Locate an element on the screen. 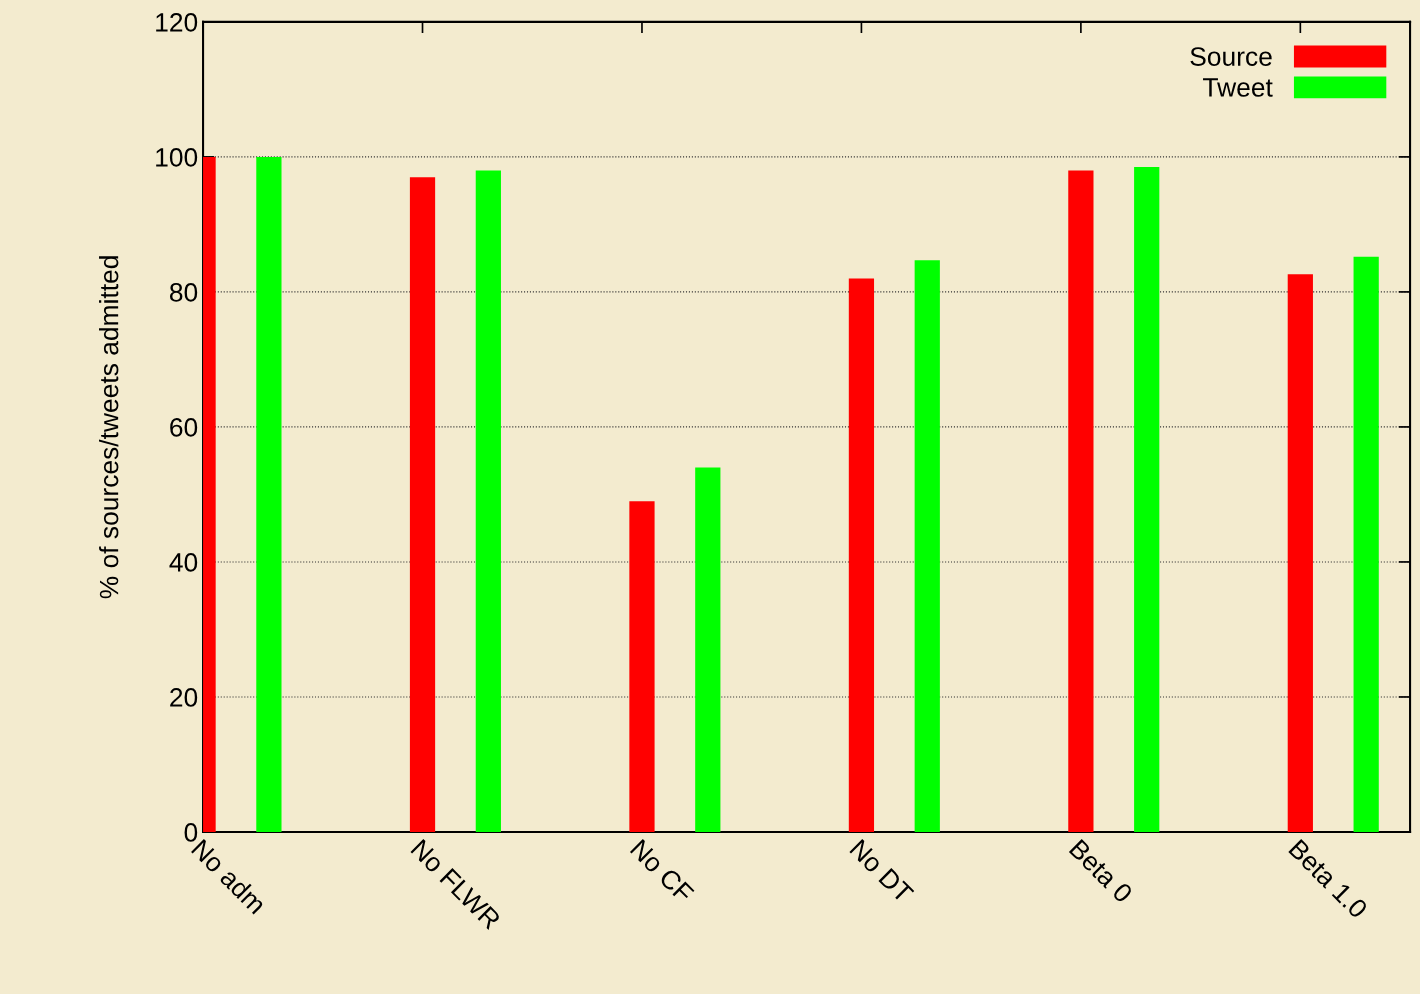 This screenshot has width=1420, height=994. x-tick-label: No CF is located at coordinates (662, 871).